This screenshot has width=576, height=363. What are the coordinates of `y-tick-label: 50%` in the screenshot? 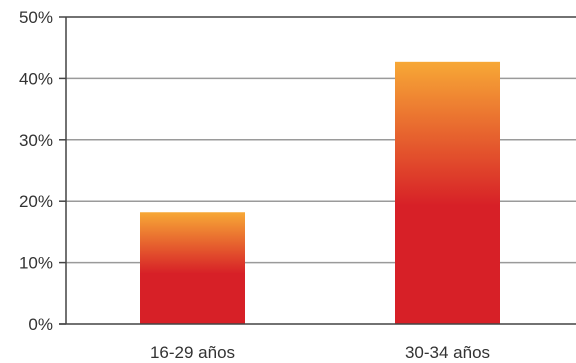 It's located at (36, 17).